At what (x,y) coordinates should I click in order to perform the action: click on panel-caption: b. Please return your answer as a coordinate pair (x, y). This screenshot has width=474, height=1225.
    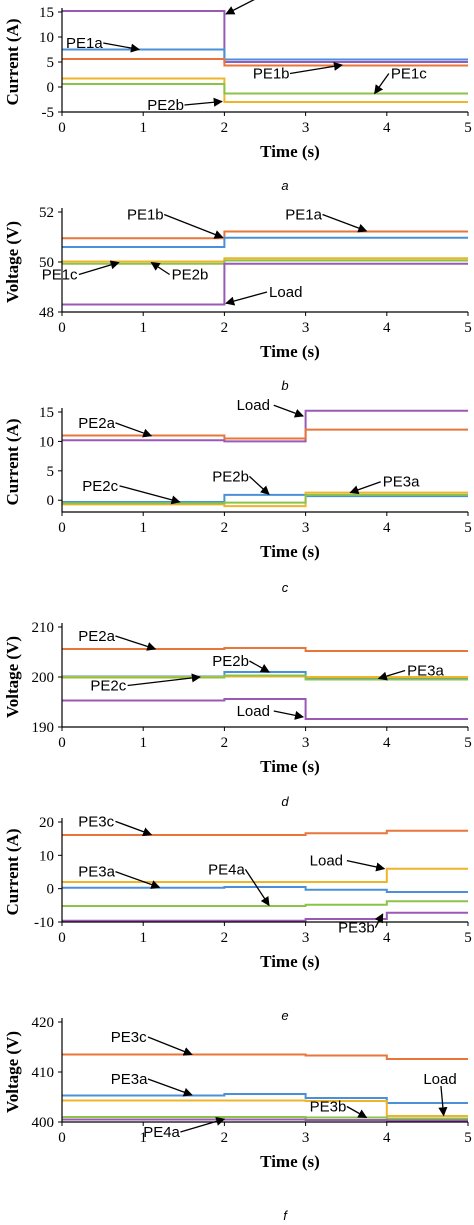
    Looking at the image, I should click on (284, 385).